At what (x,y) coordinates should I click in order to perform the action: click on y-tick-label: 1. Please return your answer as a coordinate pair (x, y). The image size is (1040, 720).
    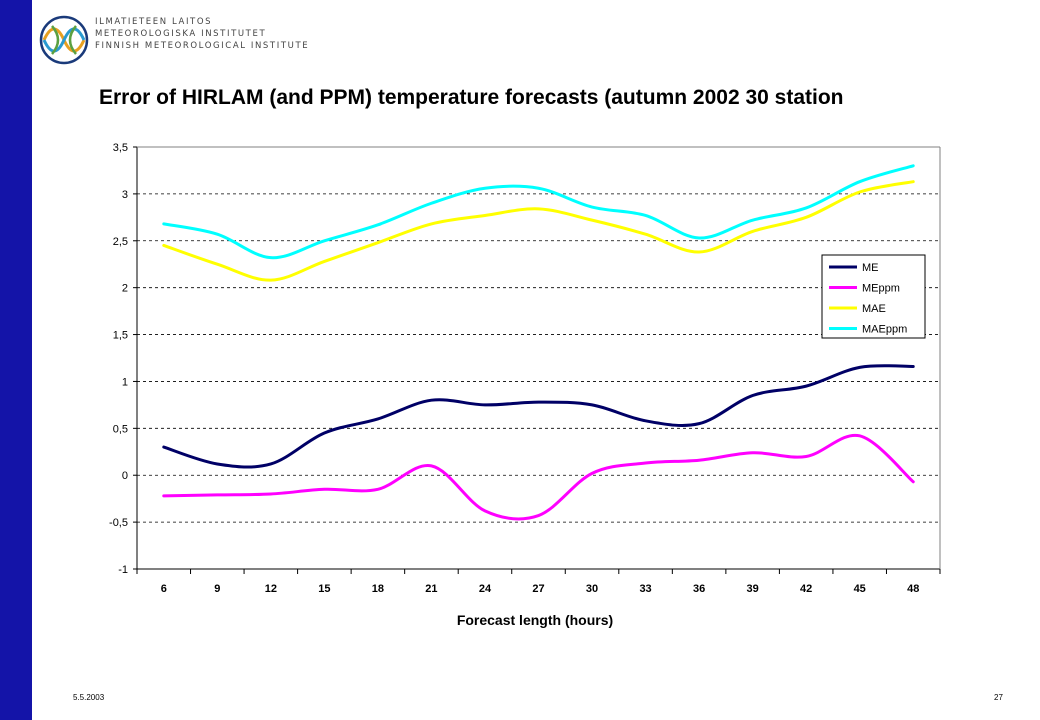
    Looking at the image, I should click on (125, 382).